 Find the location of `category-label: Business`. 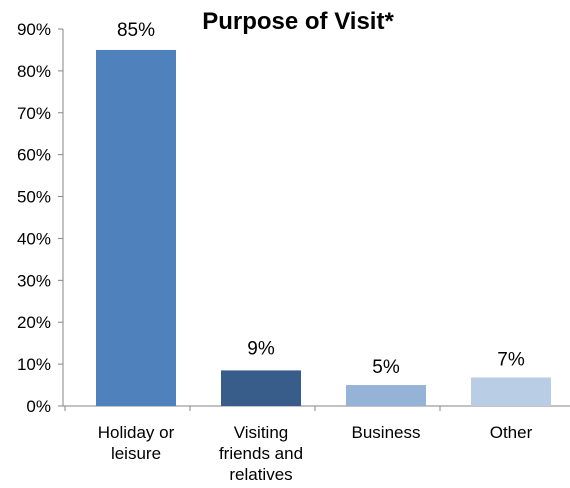

category-label: Business is located at coordinates (386, 432).